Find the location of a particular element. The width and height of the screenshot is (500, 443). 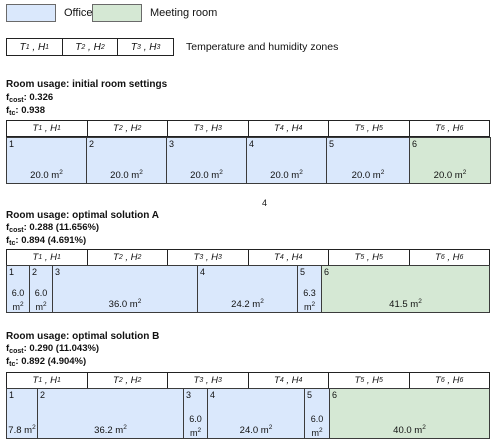

room-3: 3 6.0 m2 is located at coordinates (195, 413).